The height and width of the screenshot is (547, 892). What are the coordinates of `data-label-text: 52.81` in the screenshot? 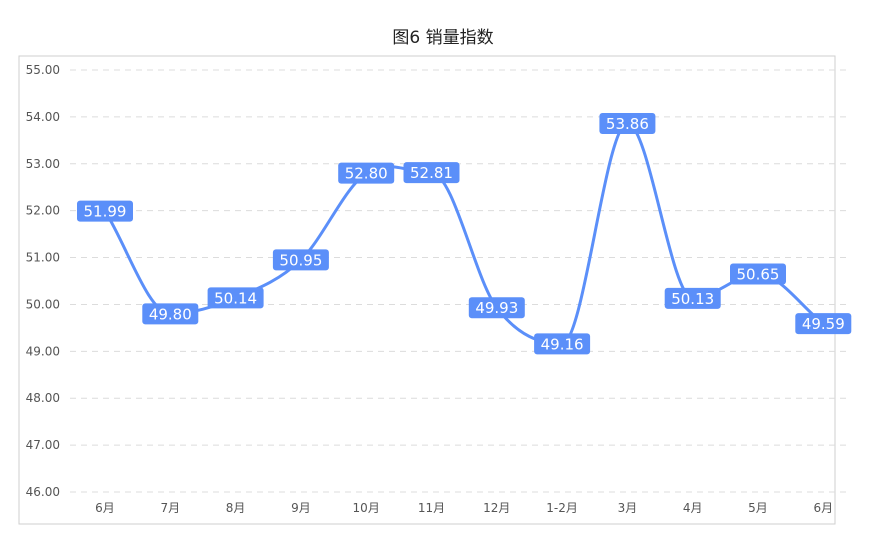 It's located at (431, 173).